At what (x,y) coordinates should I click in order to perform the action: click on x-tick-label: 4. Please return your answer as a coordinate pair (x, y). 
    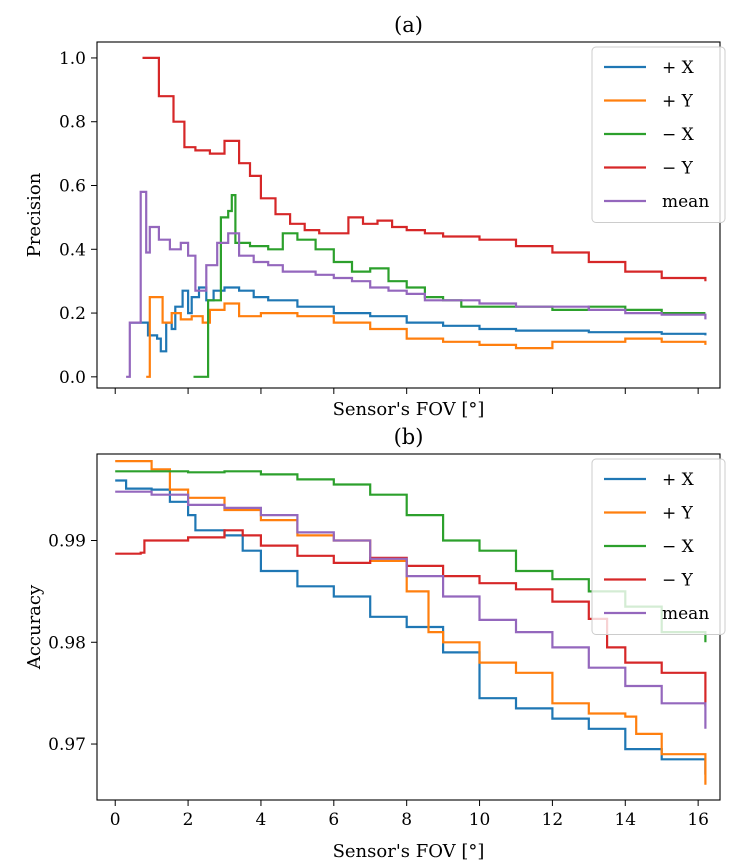
    Looking at the image, I should click on (261, 820).